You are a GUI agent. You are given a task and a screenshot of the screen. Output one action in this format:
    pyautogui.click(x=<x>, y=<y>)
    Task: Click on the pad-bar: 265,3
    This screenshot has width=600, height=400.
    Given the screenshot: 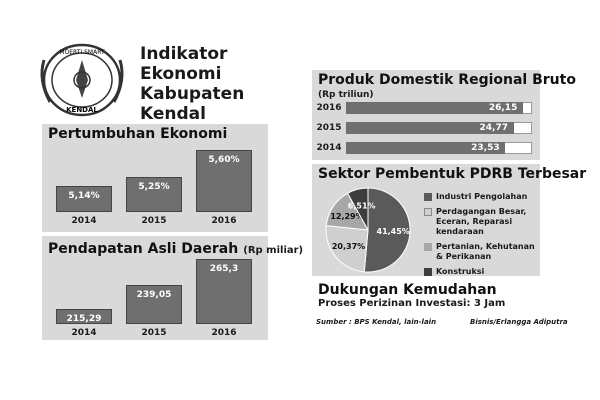 What is the action you would take?
    pyautogui.click(x=224, y=291)
    